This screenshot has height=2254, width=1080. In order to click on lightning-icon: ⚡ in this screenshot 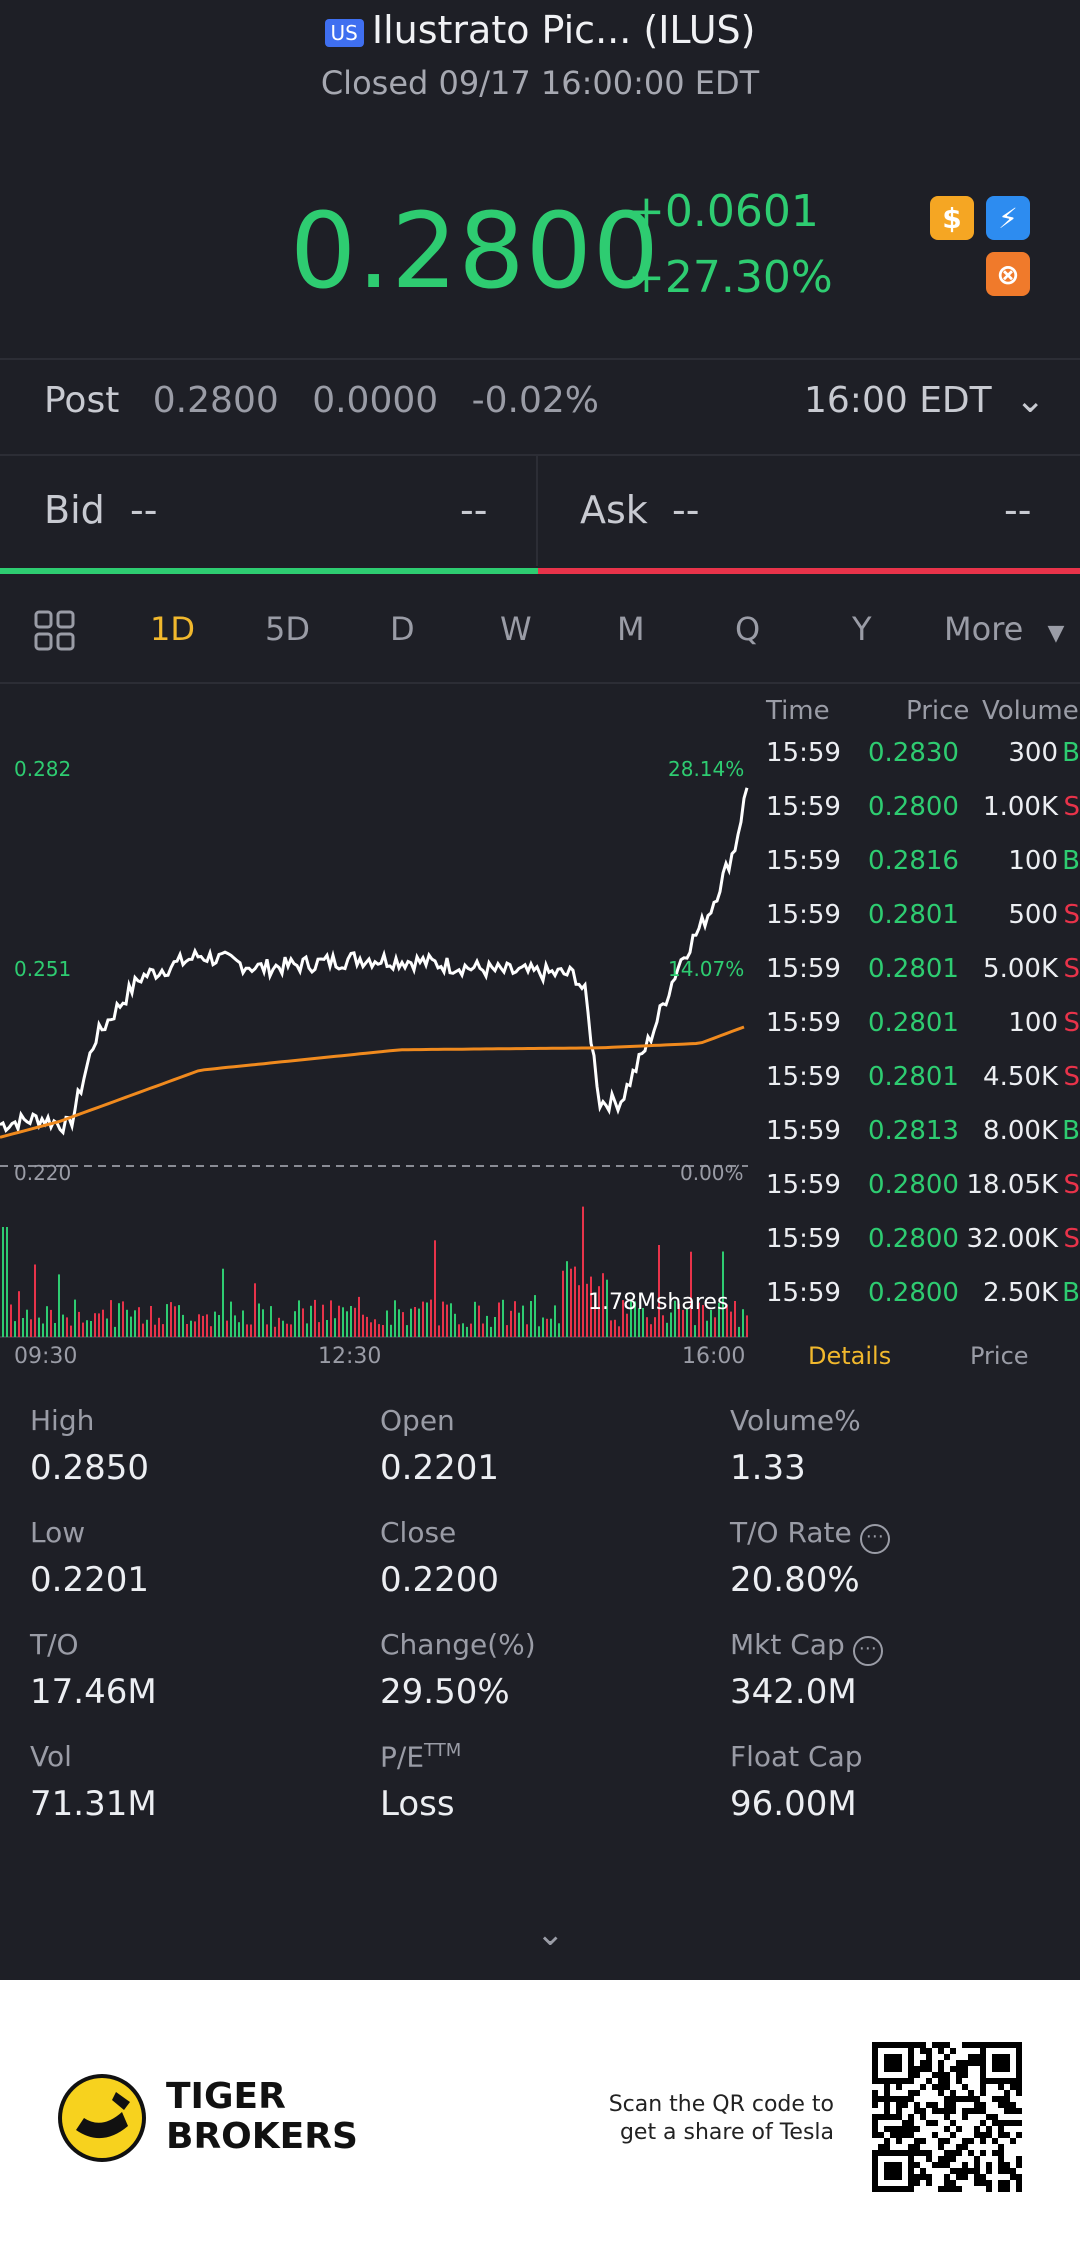, I will do `click(1008, 218)`.